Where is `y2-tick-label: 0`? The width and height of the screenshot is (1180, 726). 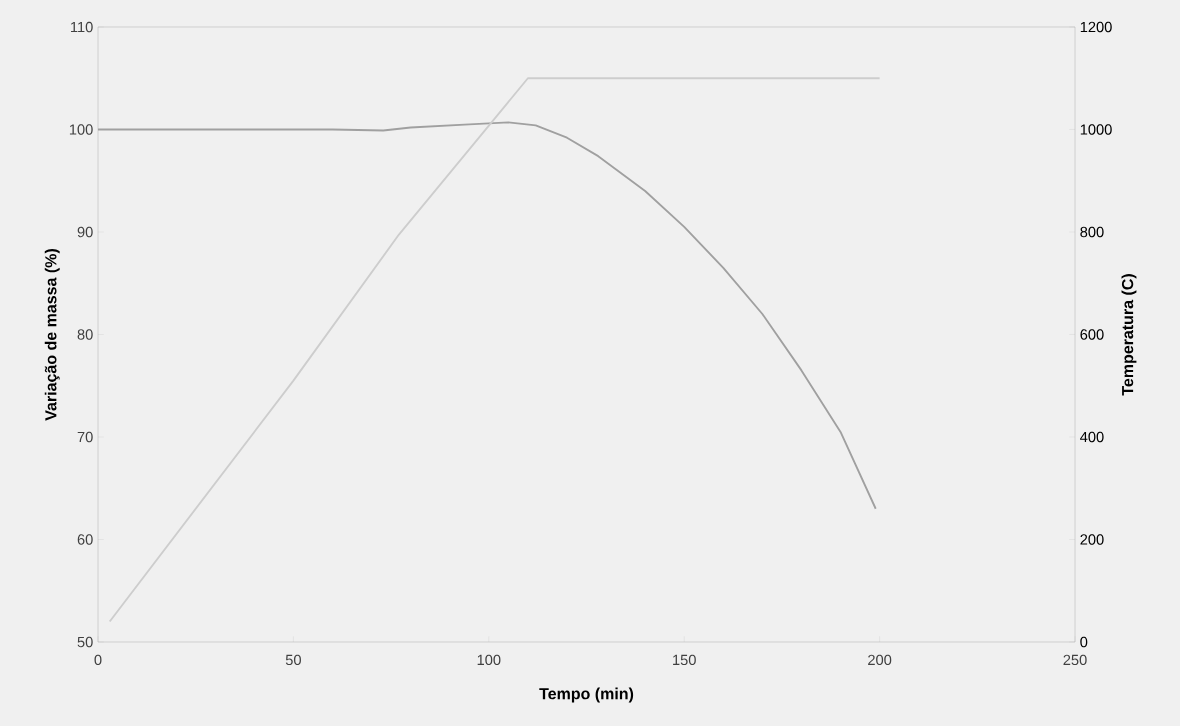
y2-tick-label: 0 is located at coordinates (1084, 642).